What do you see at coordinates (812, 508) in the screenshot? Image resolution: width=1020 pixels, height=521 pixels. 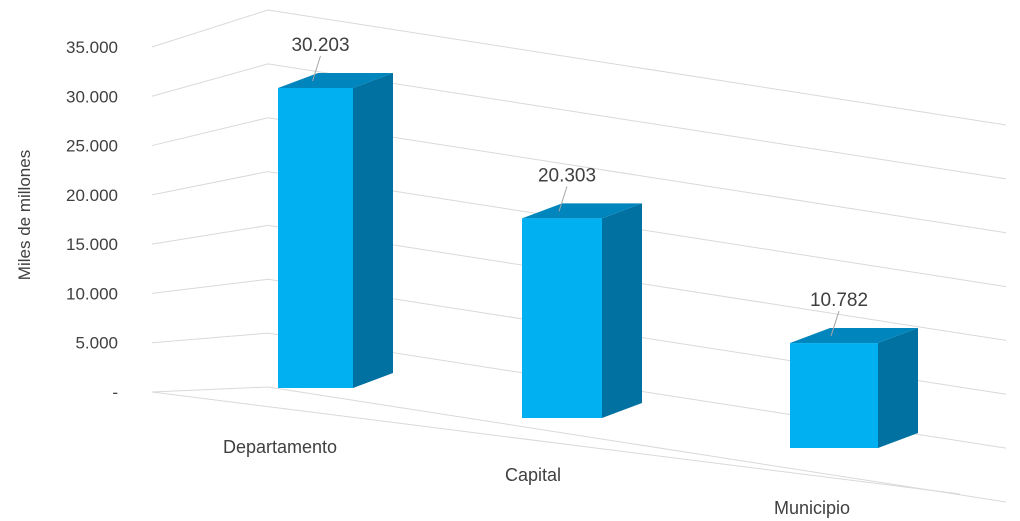 I see `category-label: Municipio` at bounding box center [812, 508].